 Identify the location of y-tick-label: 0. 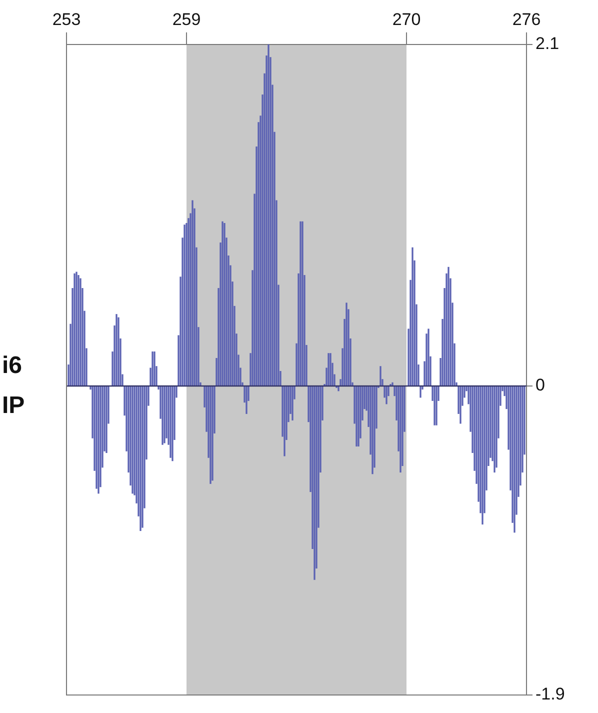
(540, 385).